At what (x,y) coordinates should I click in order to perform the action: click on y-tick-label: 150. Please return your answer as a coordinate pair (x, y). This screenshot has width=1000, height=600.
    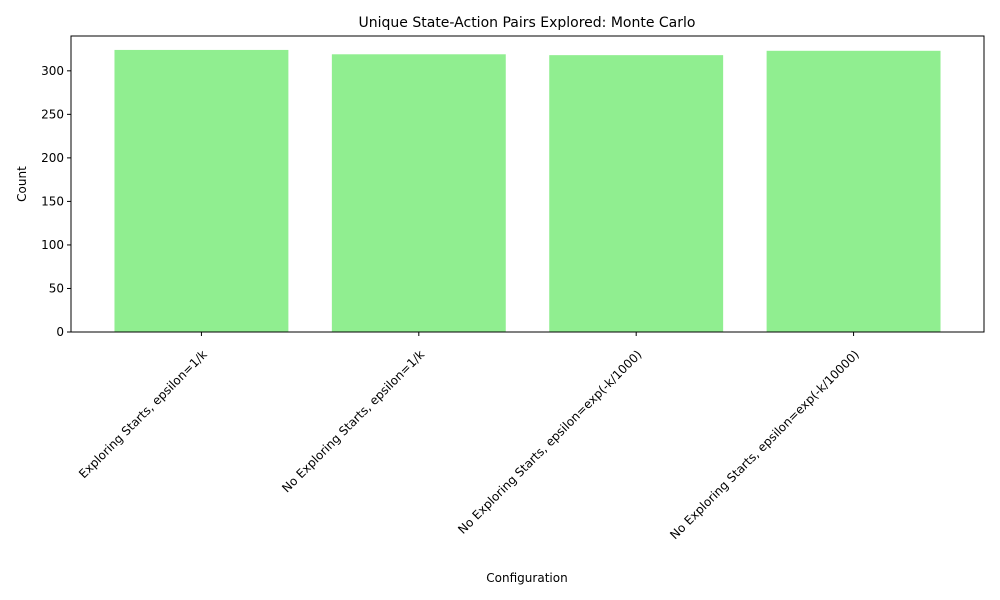
    Looking at the image, I should click on (52, 201).